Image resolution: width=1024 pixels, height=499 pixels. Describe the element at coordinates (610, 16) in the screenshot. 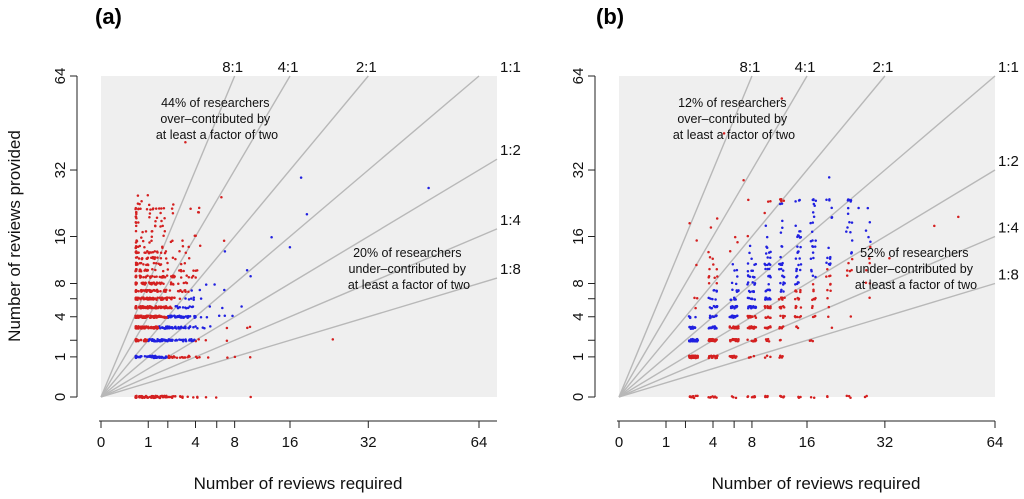

I see `panel-b-label: (b)` at that location.